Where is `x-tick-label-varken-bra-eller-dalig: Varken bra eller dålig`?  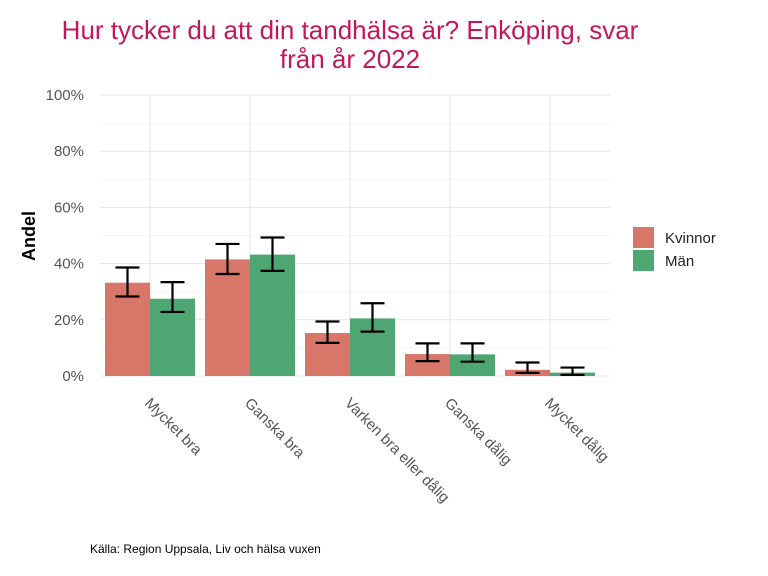
x-tick-label-varken-bra-eller-dalig: Varken bra eller dålig is located at coordinates (396, 450).